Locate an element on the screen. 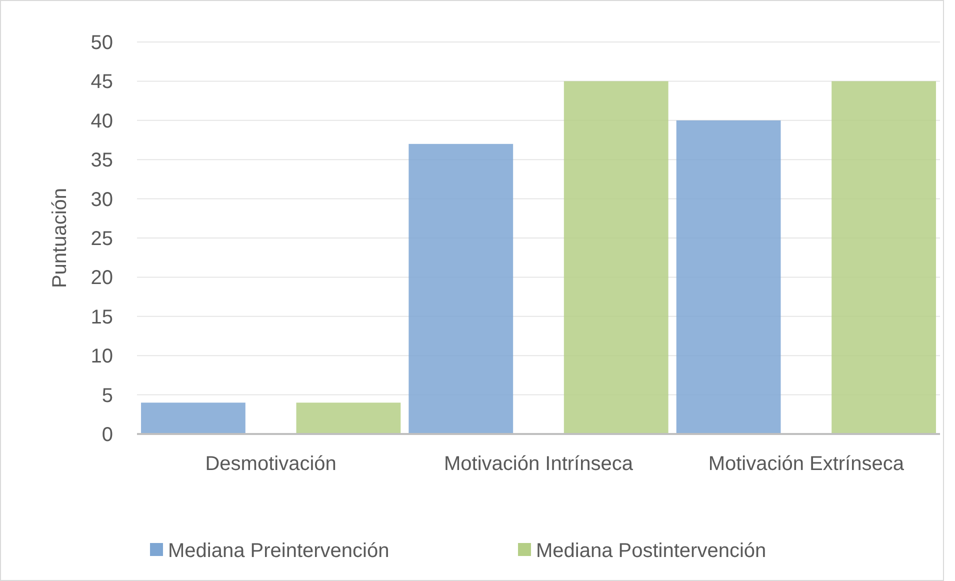 The width and height of the screenshot is (955, 581). y-tick-label: 45 is located at coordinates (101, 82).